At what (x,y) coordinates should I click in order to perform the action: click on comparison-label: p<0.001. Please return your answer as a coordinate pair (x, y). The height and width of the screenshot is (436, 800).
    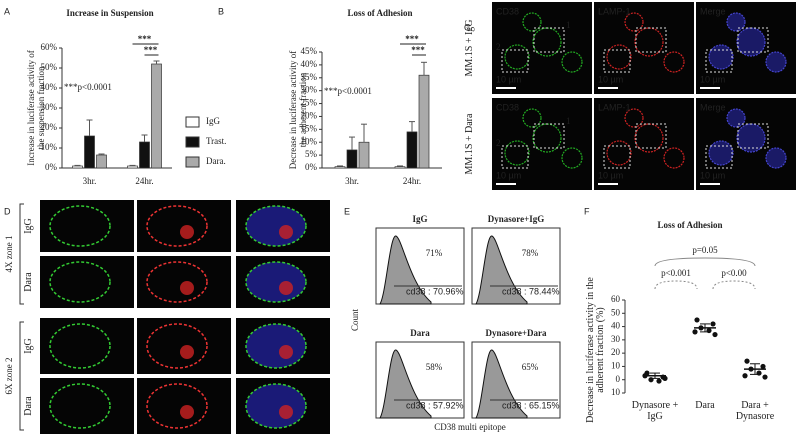
    Looking at the image, I should click on (676, 273).